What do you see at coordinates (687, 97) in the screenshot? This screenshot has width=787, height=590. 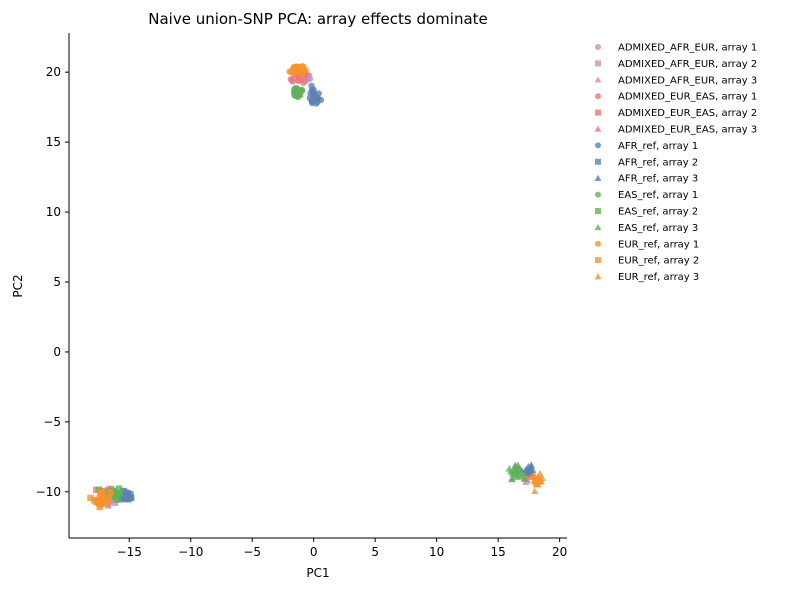 I see `legend-label: ADMIXED_EUR_EAS, array 1` at bounding box center [687, 97].